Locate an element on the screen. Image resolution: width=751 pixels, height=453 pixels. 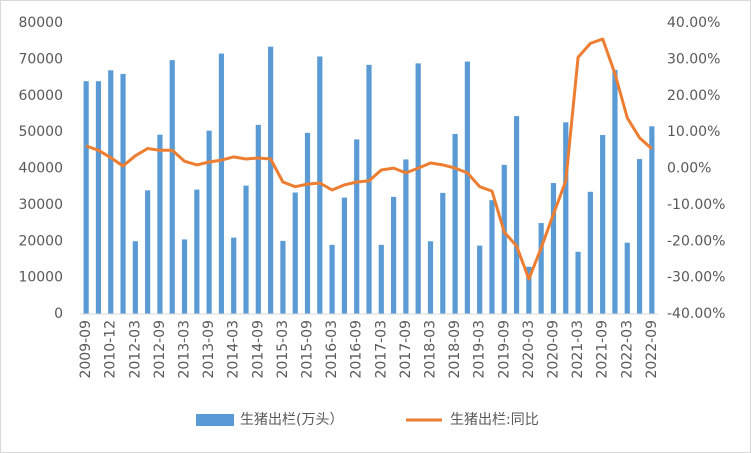
x-tick-label: 2015-09 is located at coordinates (308, 349).